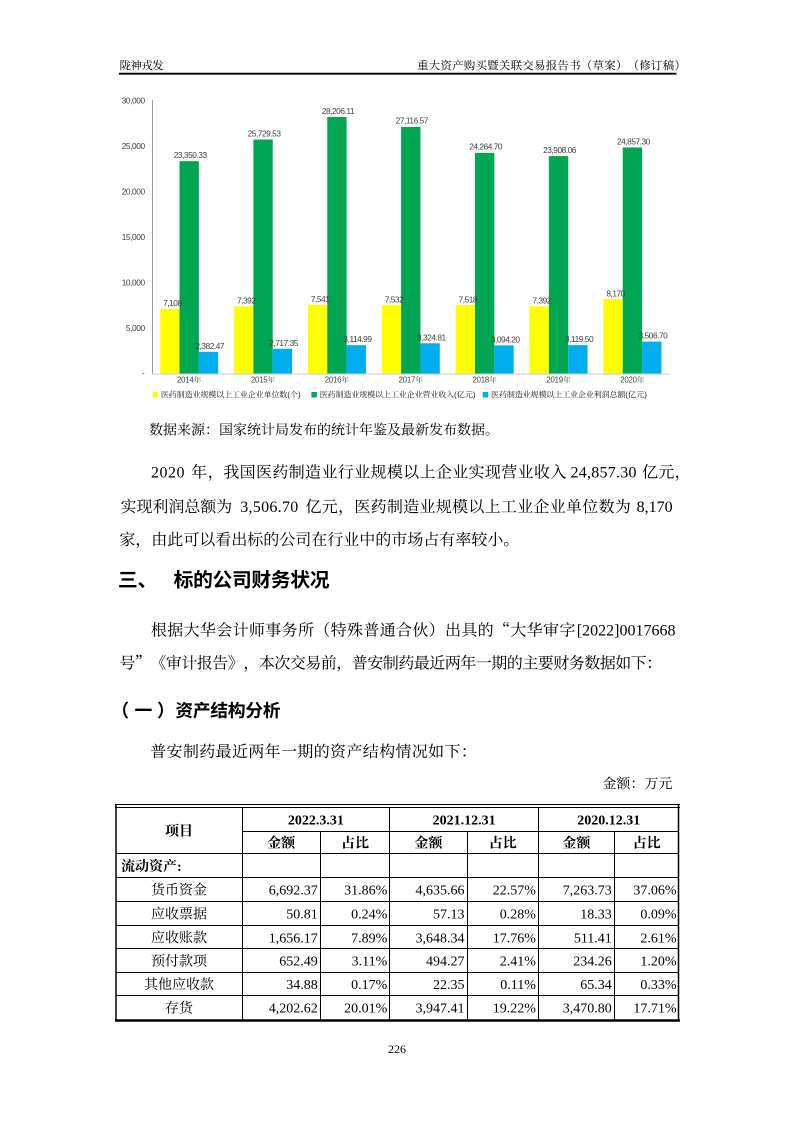  What do you see at coordinates (397, 1049) in the screenshot?
I see `svg-text: 226` at bounding box center [397, 1049].